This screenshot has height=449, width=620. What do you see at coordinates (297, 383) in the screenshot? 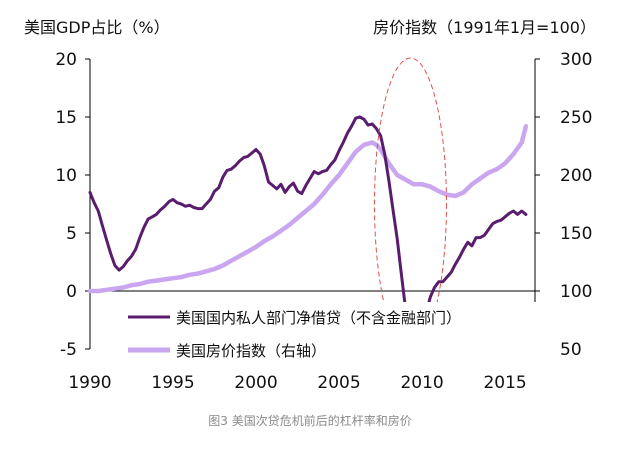
I see `x-axis-tick-labels: 1990 1995 2000 2005 2010 2015` at bounding box center [297, 383].